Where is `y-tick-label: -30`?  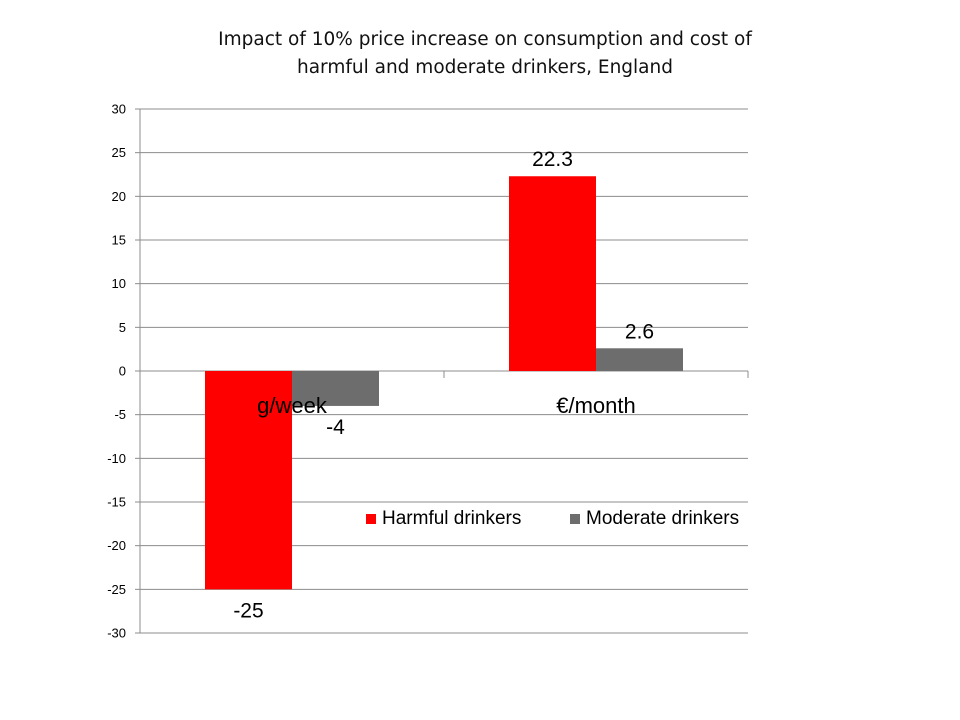
y-tick-label: -30 is located at coordinates (116, 633).